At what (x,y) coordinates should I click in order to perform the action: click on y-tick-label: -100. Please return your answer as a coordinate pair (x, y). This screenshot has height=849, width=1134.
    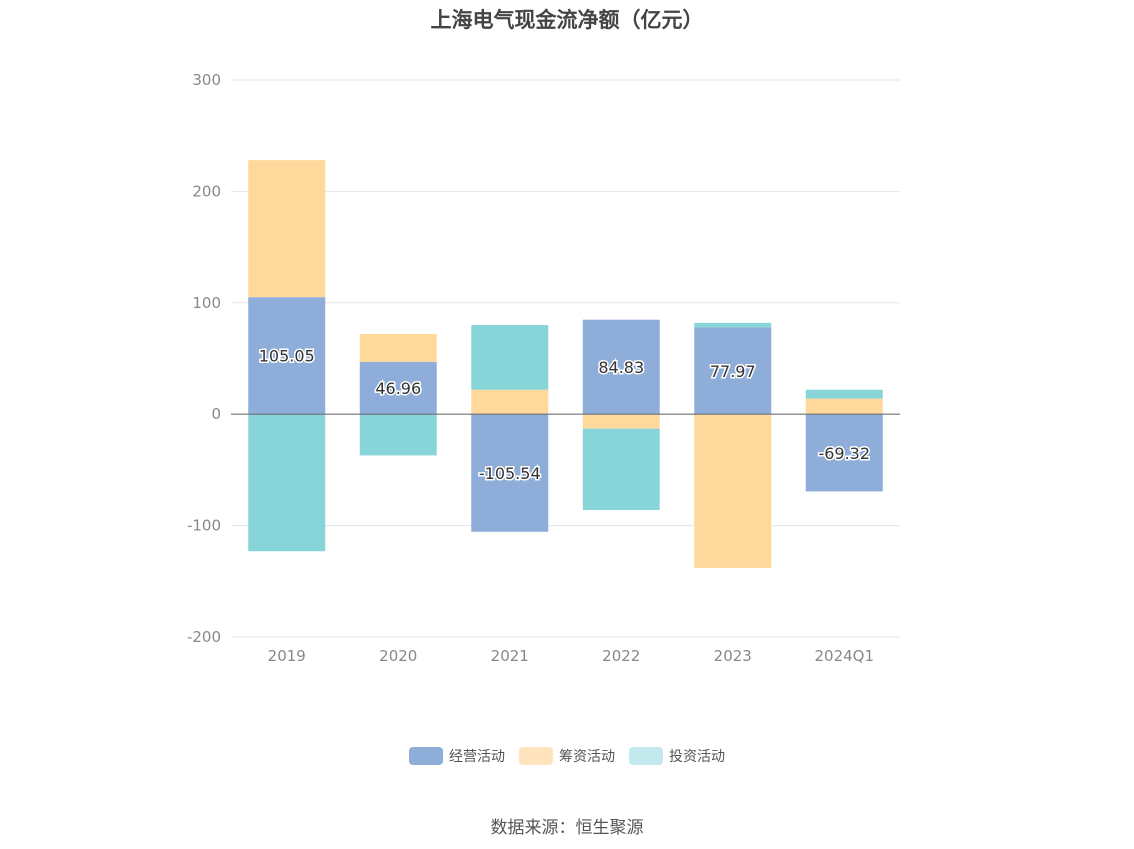
    Looking at the image, I should click on (204, 526).